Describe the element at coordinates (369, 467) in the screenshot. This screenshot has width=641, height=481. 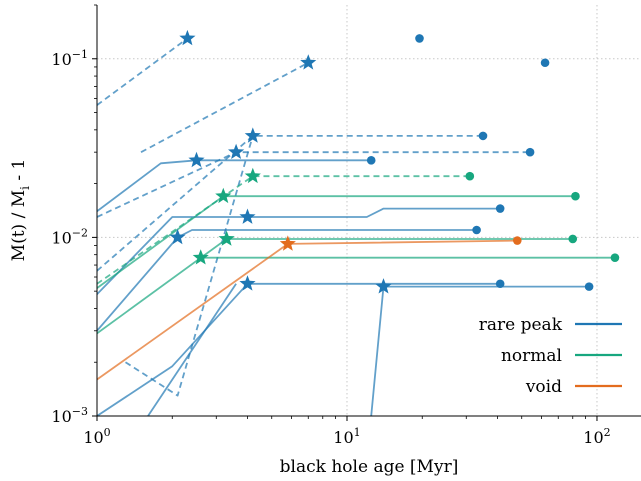
I see `x-axis-label: black hole age [Myr]` at that location.